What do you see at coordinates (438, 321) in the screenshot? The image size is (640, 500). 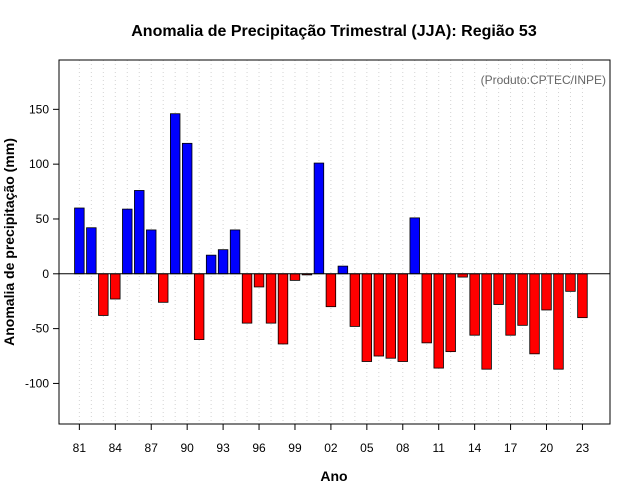 I see `bar-2011` at bounding box center [438, 321].